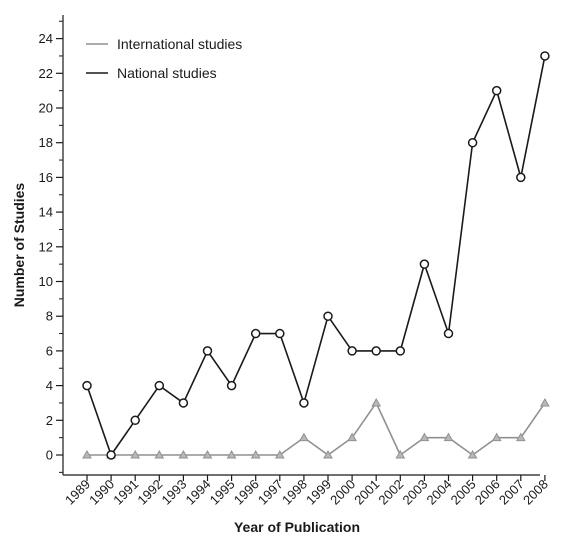 This screenshot has width=568, height=538. What do you see at coordinates (49, 385) in the screenshot?
I see `y-tick-label: 4` at bounding box center [49, 385].